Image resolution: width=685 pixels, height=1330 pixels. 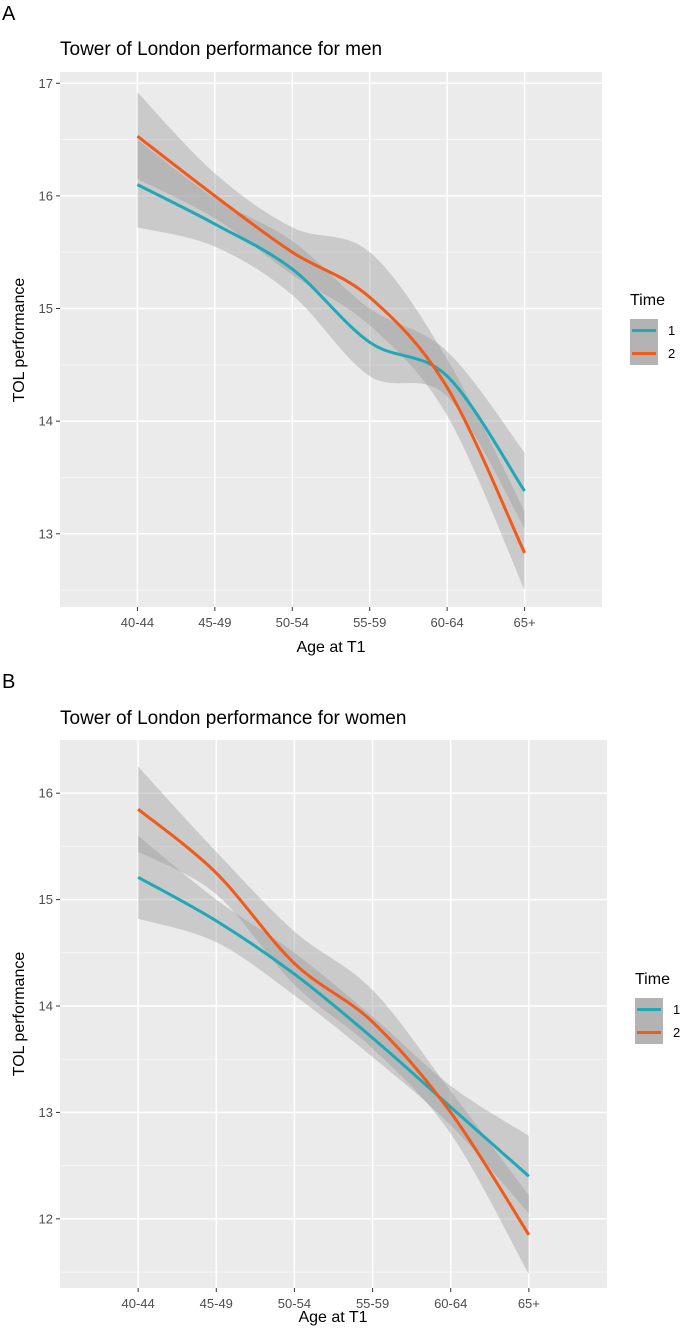 What do you see at coordinates (46, 83) in the screenshot?
I see `y-tick-label: 17` at bounding box center [46, 83].